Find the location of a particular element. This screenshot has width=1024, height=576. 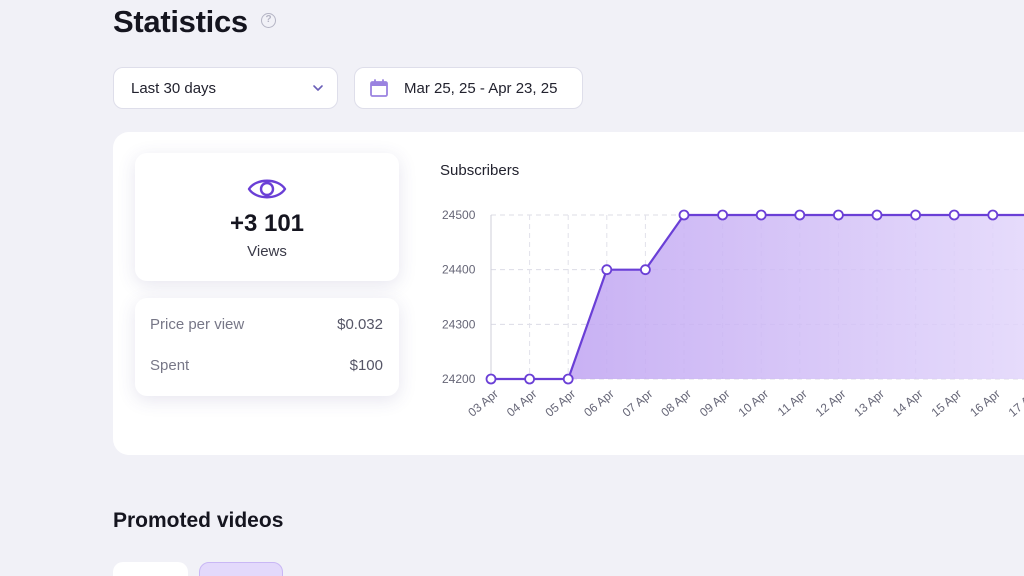

x-tick-label: 13 Apr is located at coordinates (869, 403).